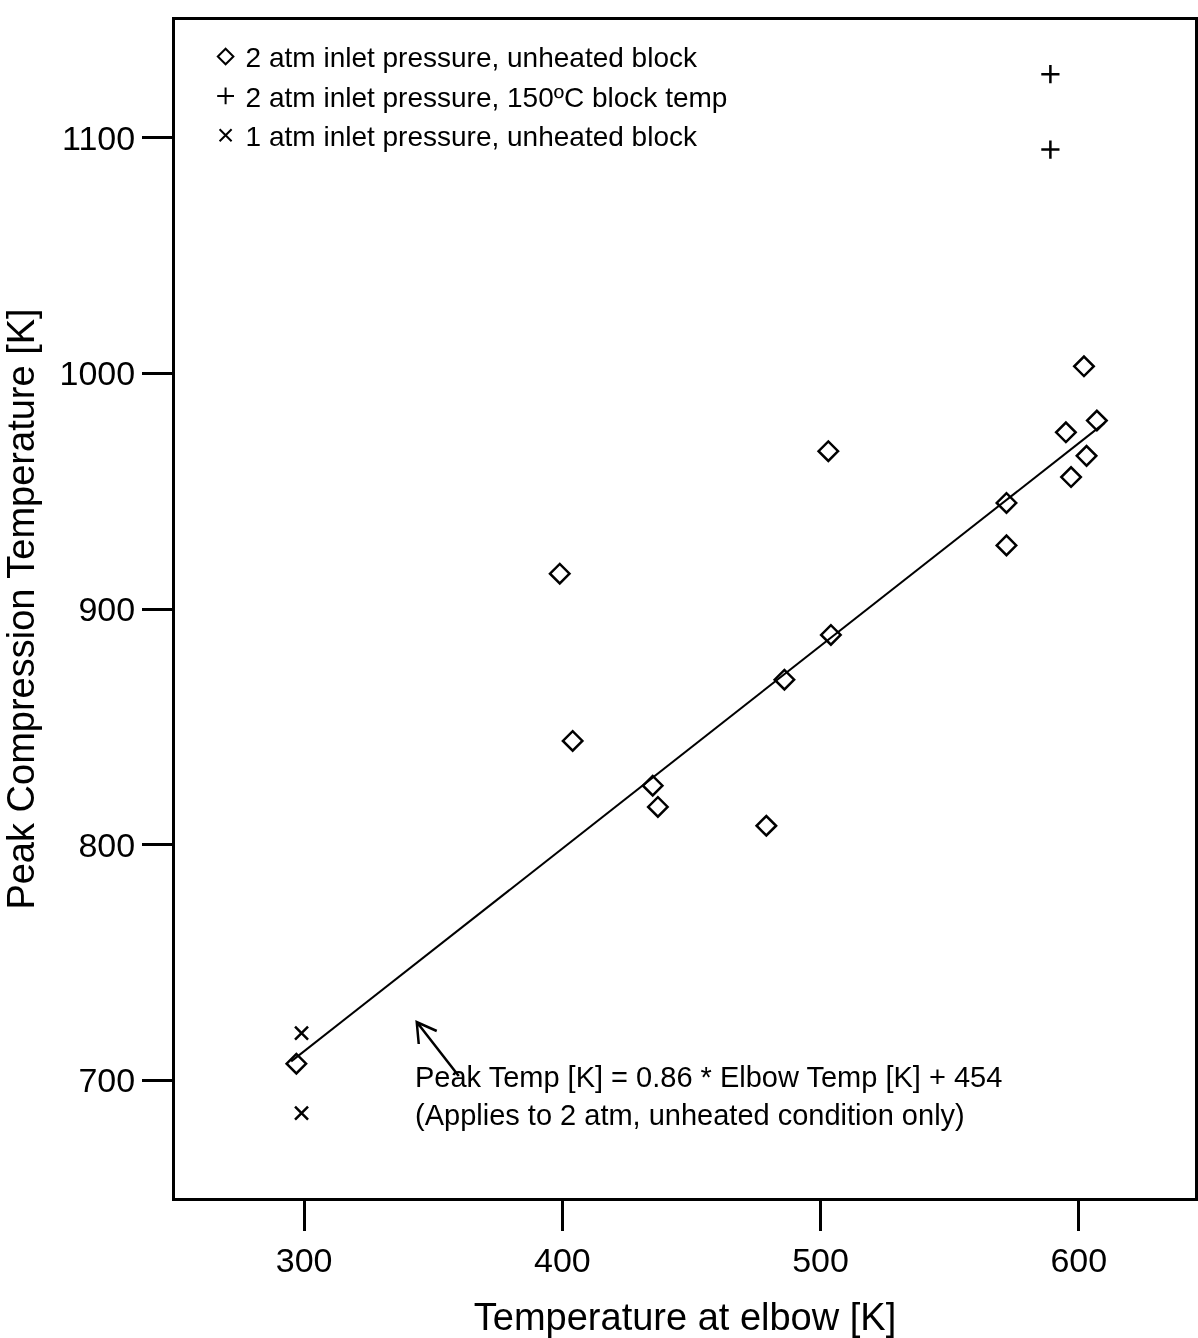  I want to click on x-axis-title: Temperature at elbow [K], so click(685, 1317).